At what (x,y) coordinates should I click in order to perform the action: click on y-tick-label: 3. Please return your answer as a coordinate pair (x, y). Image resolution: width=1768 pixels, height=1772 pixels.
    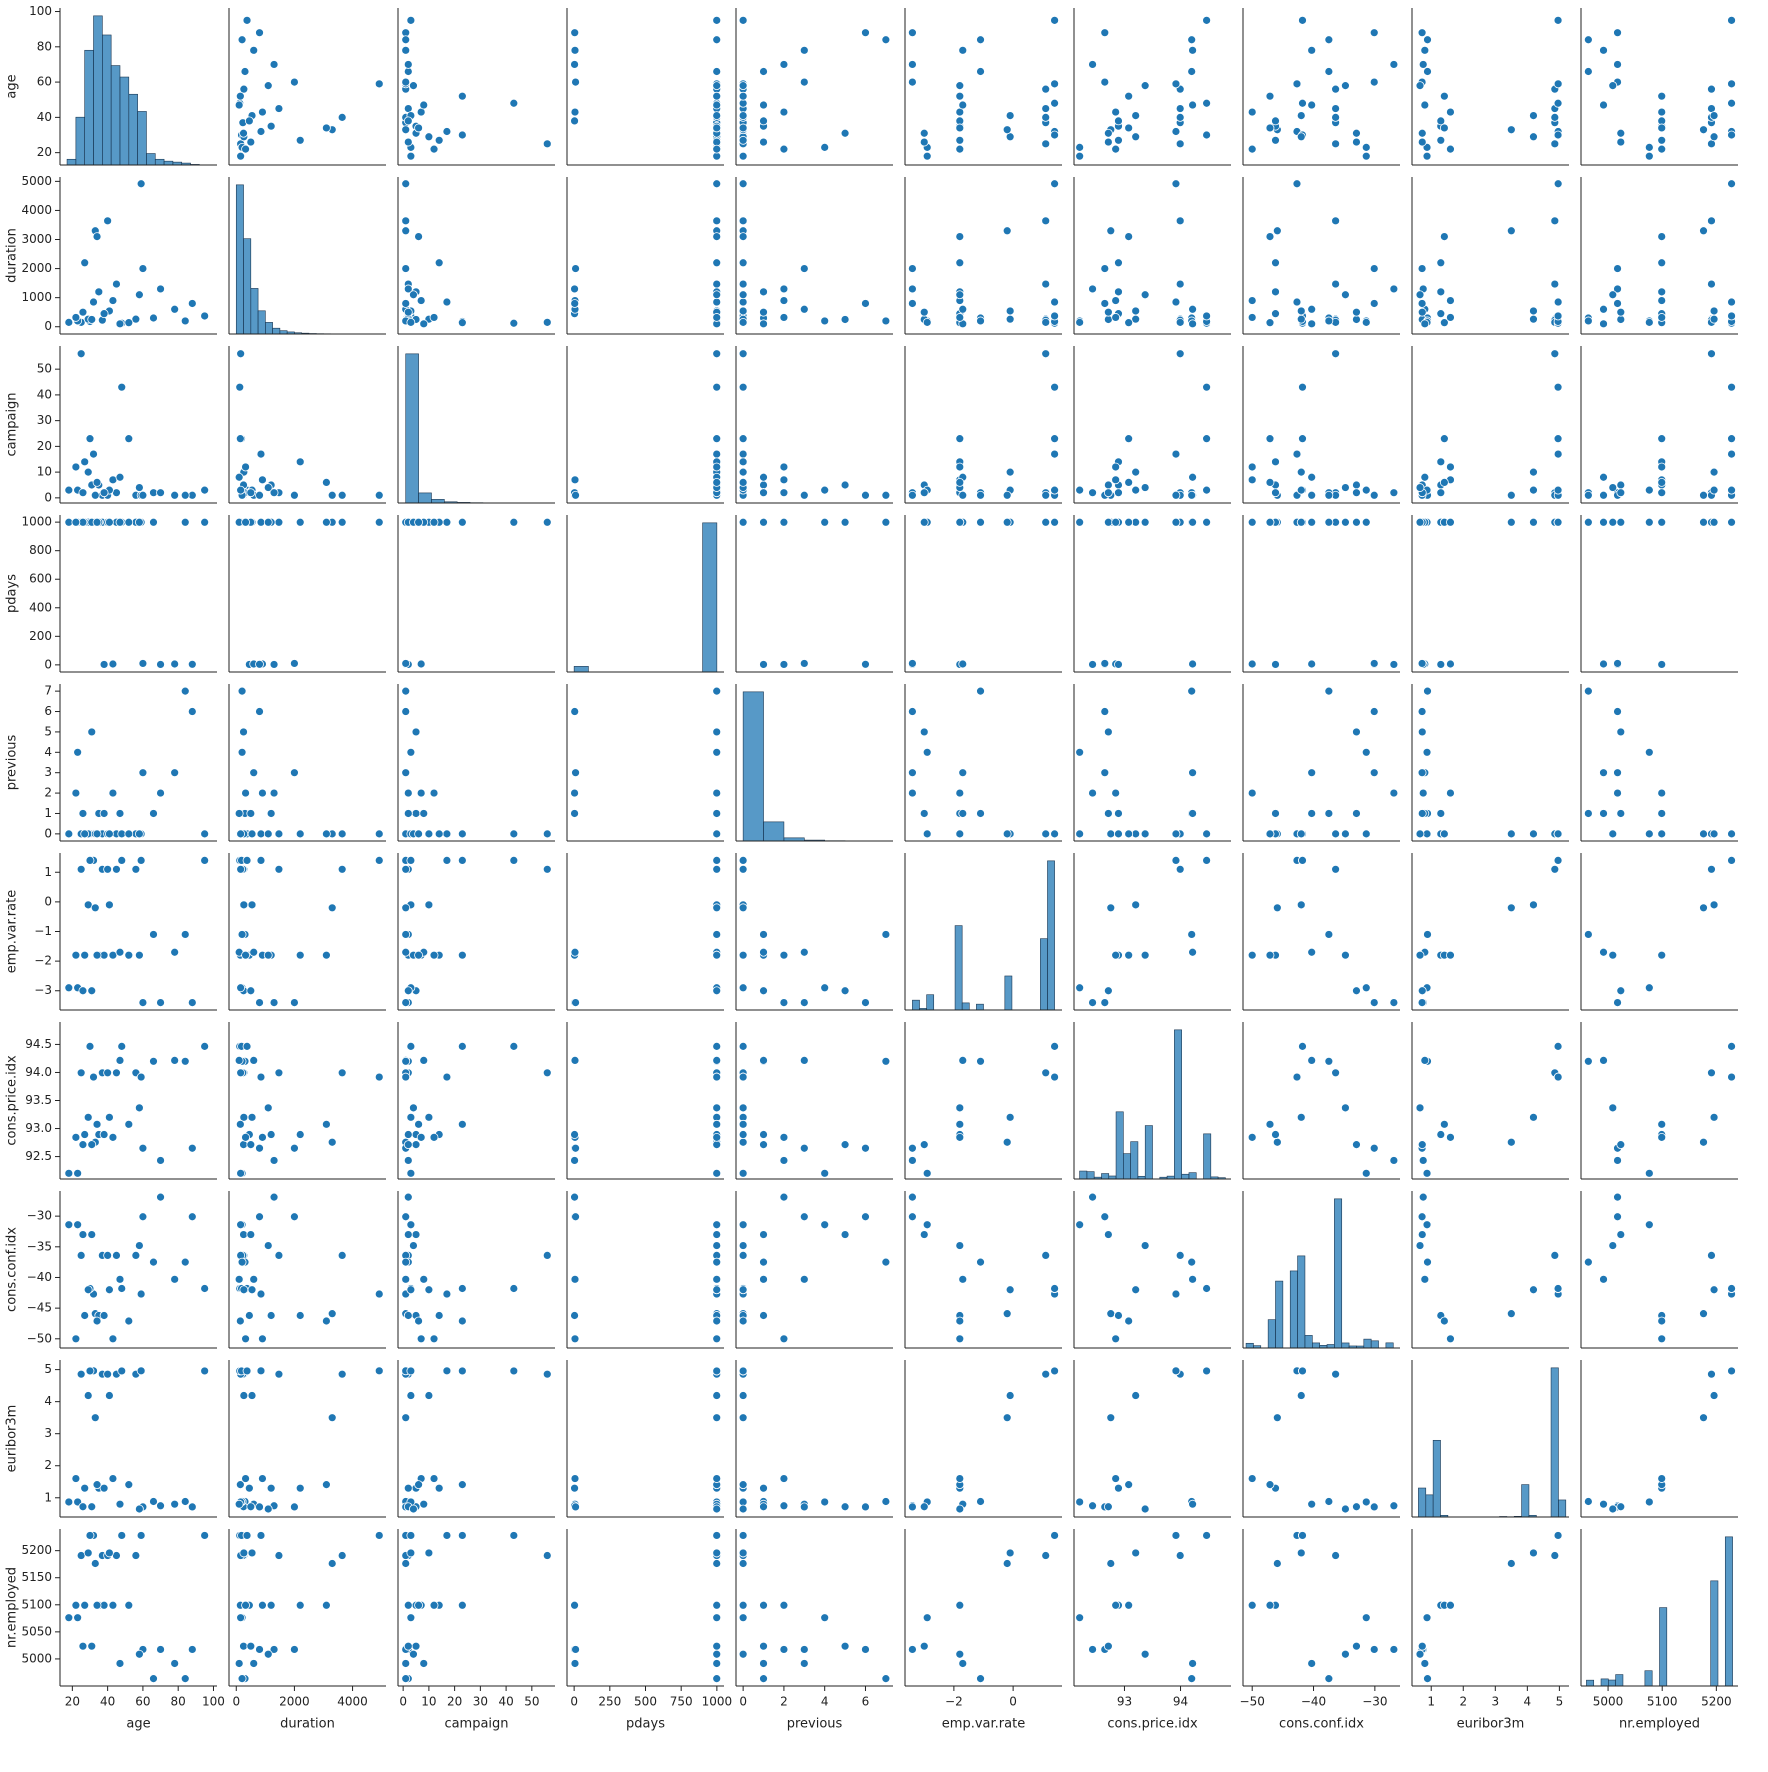
    Looking at the image, I should click on (48, 772).